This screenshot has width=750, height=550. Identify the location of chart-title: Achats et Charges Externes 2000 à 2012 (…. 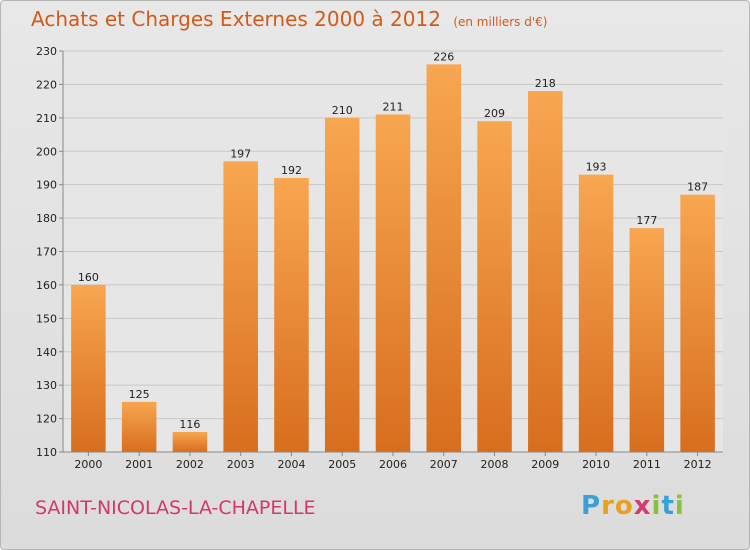
(289, 19).